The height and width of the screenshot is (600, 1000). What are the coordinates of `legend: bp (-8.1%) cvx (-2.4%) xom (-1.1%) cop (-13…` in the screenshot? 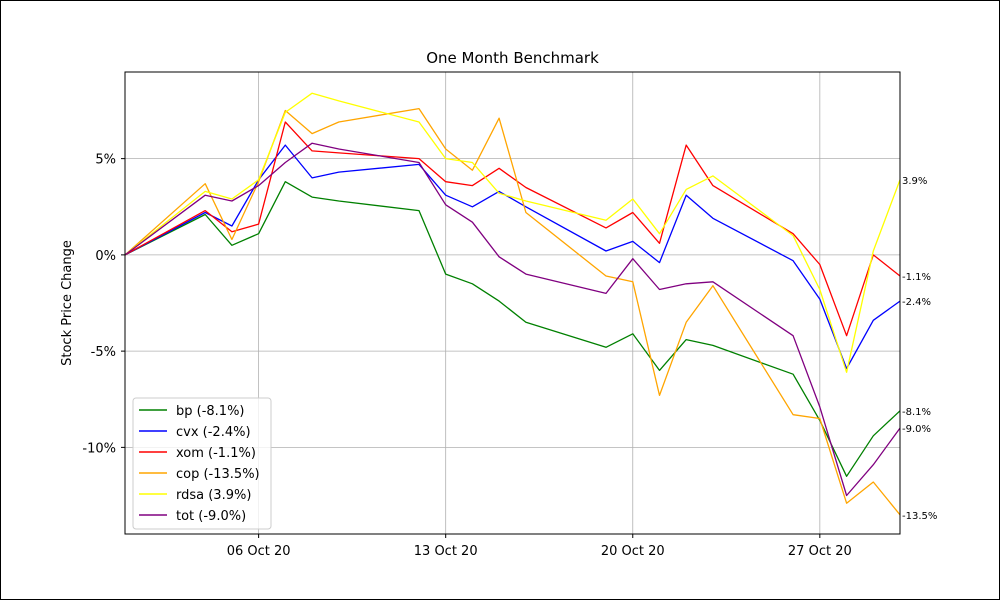 It's located at (202, 463).